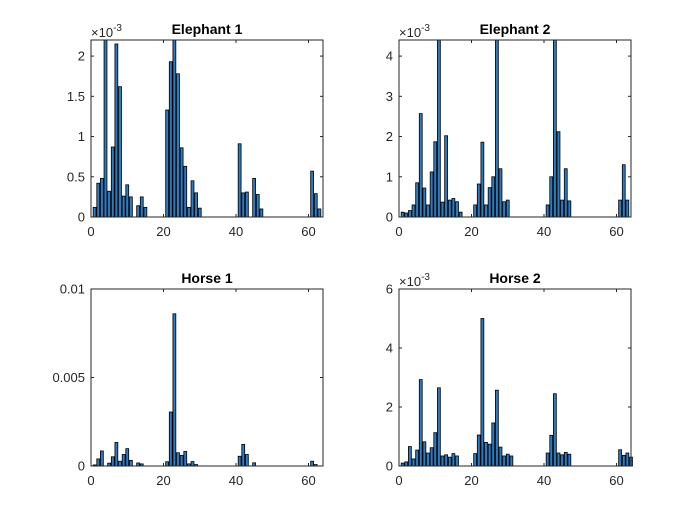 This screenshot has width=700, height=525. I want to click on subplot-horse-2: 0 20 40 60 0 2 4 6 Horse 2 ×10-3, so click(509, 379).